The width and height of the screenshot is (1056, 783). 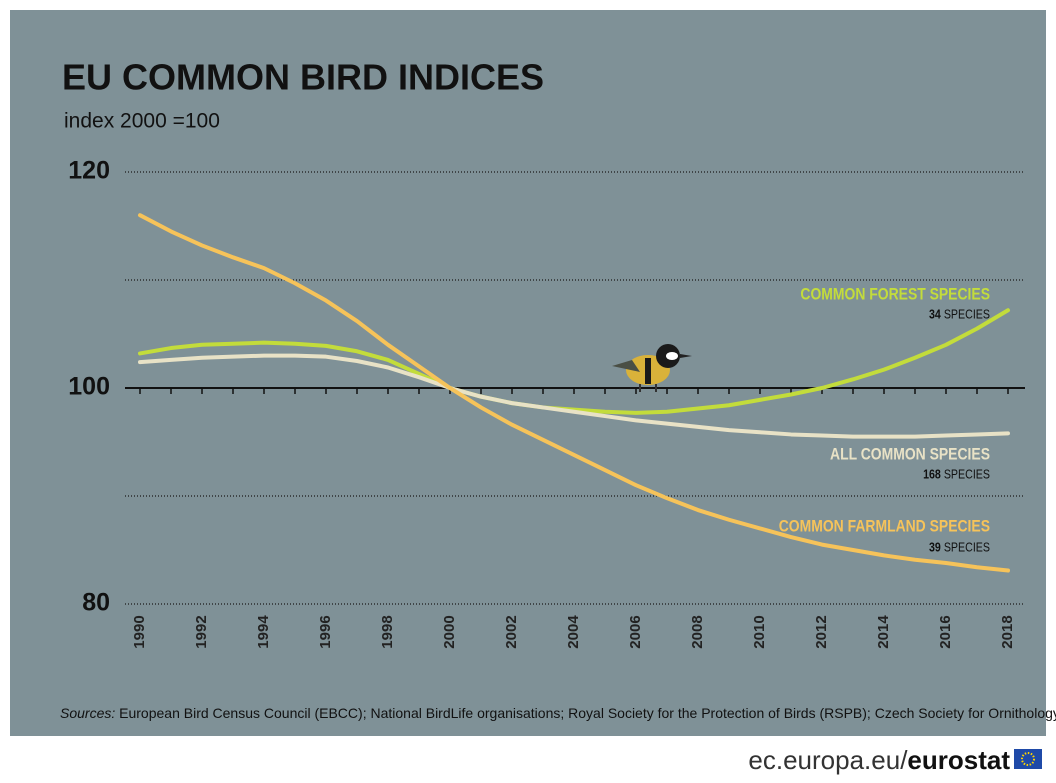 What do you see at coordinates (1028, 759) in the screenshot?
I see `eu-flag` at bounding box center [1028, 759].